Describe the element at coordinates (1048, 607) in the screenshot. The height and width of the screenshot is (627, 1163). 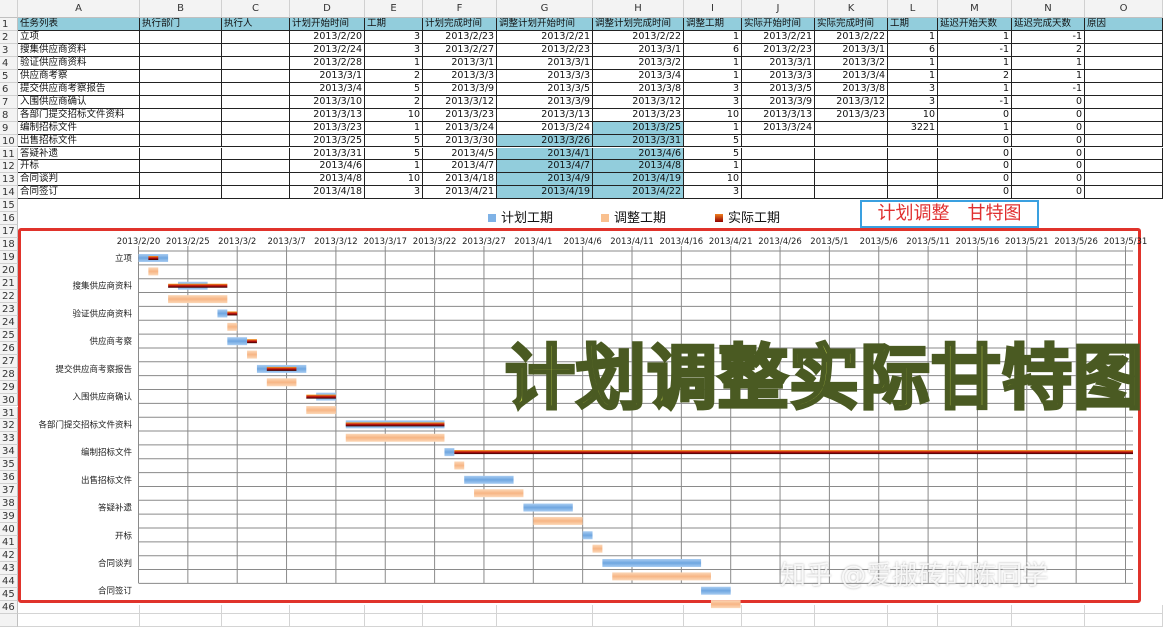
I see `cell-N46` at that location.